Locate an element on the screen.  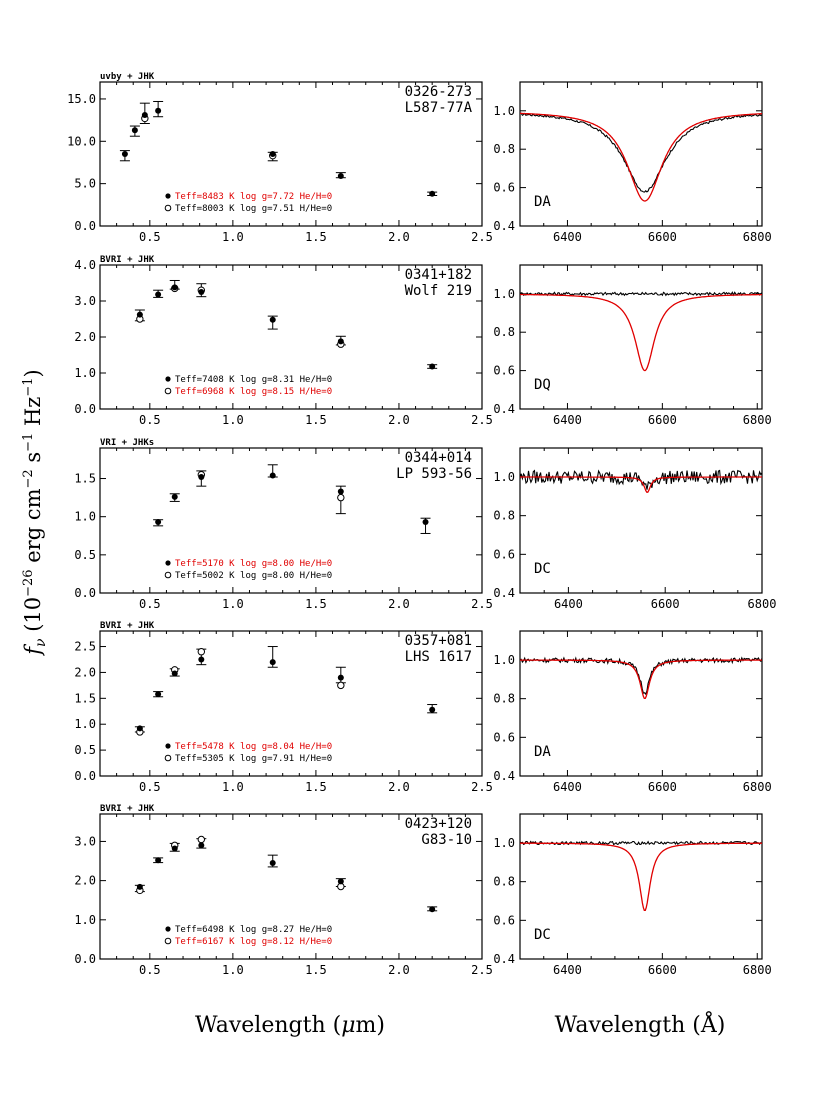
star-name: Wolf 219 is located at coordinates (438, 291).